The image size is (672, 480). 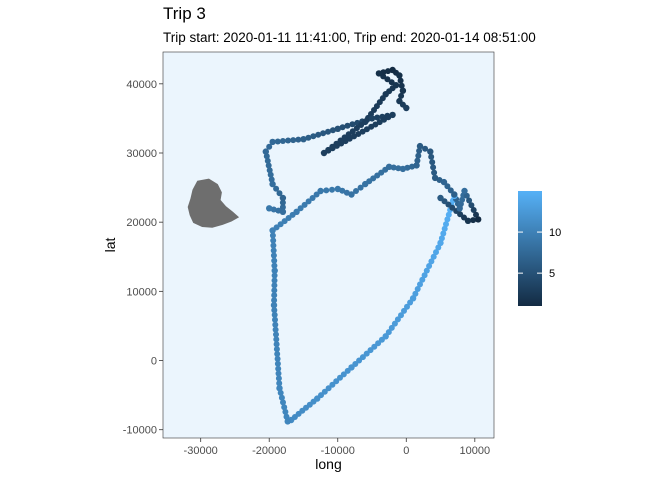 I want to click on land-mass, so click(x=213, y=203).